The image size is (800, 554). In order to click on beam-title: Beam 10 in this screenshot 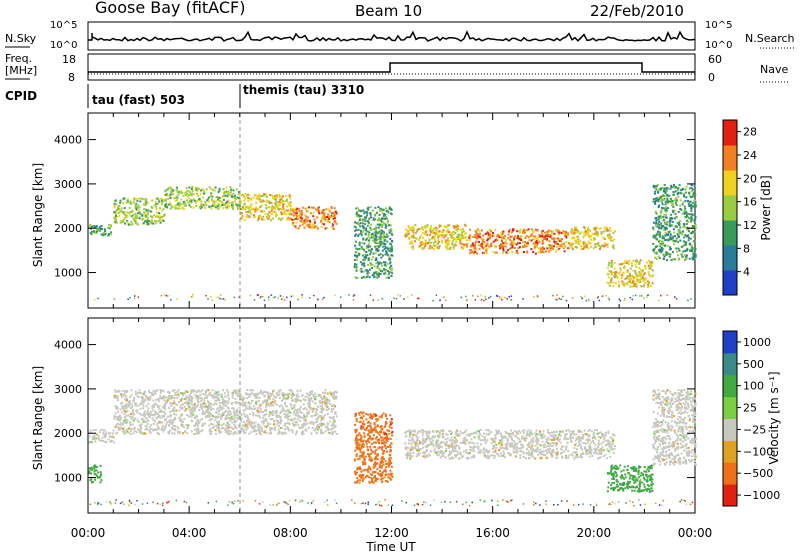, I will do `click(388, 11)`.